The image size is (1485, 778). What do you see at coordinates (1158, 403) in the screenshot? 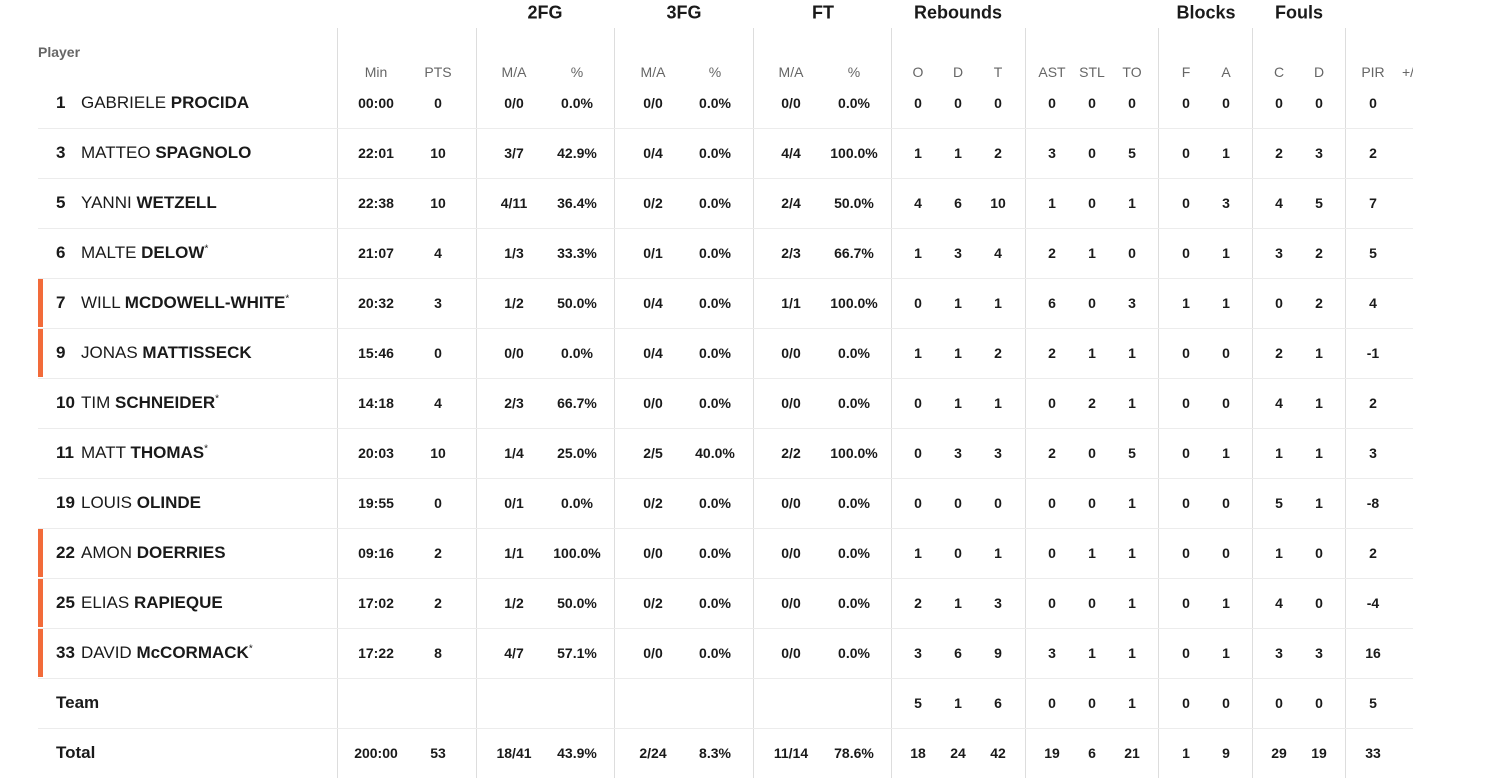
I see `column-divider` at bounding box center [1158, 403].